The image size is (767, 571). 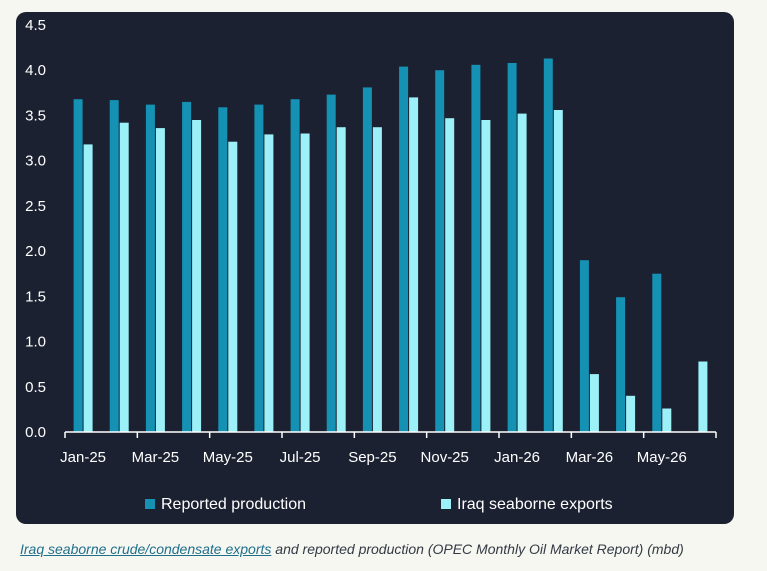 What do you see at coordinates (35, 161) in the screenshot?
I see `y-tick-label: 3.0` at bounding box center [35, 161].